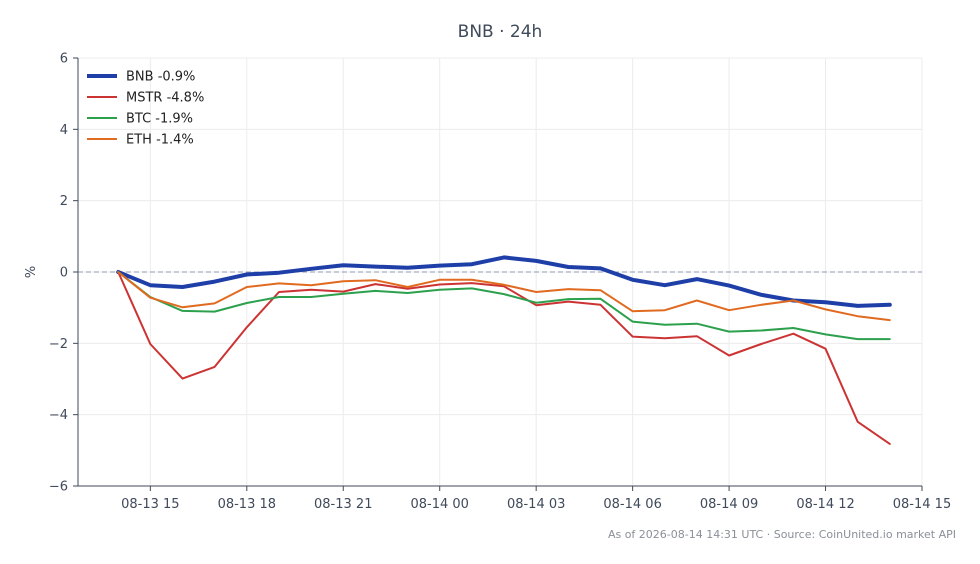  I want to click on y-axis-label: %, so click(31, 272).